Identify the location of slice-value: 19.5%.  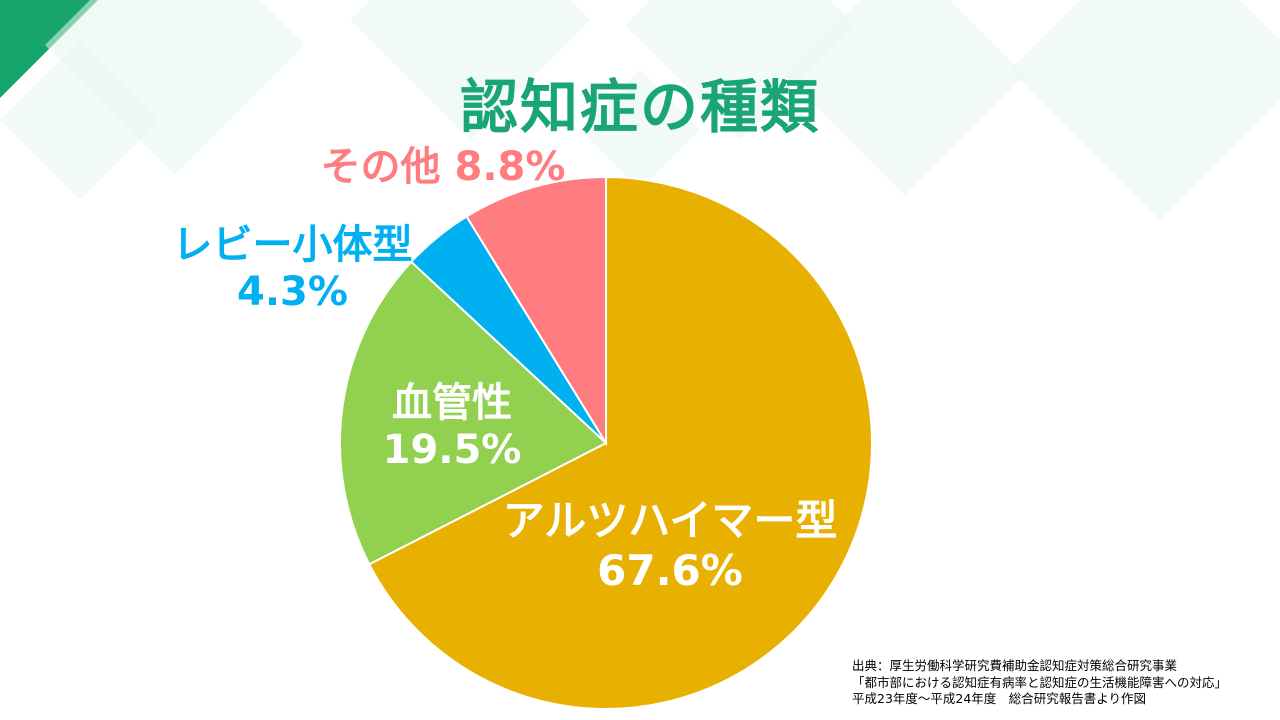
(452, 450).